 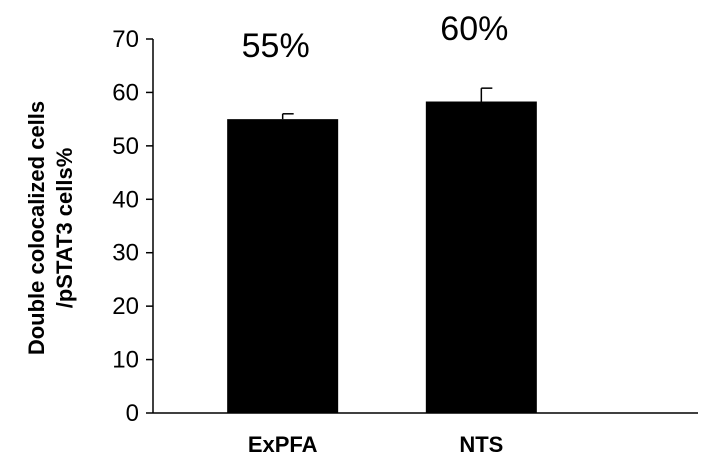 I want to click on y-axis-label: Double colocalized cells /pSTAT3 cells%, so click(x=50, y=228).